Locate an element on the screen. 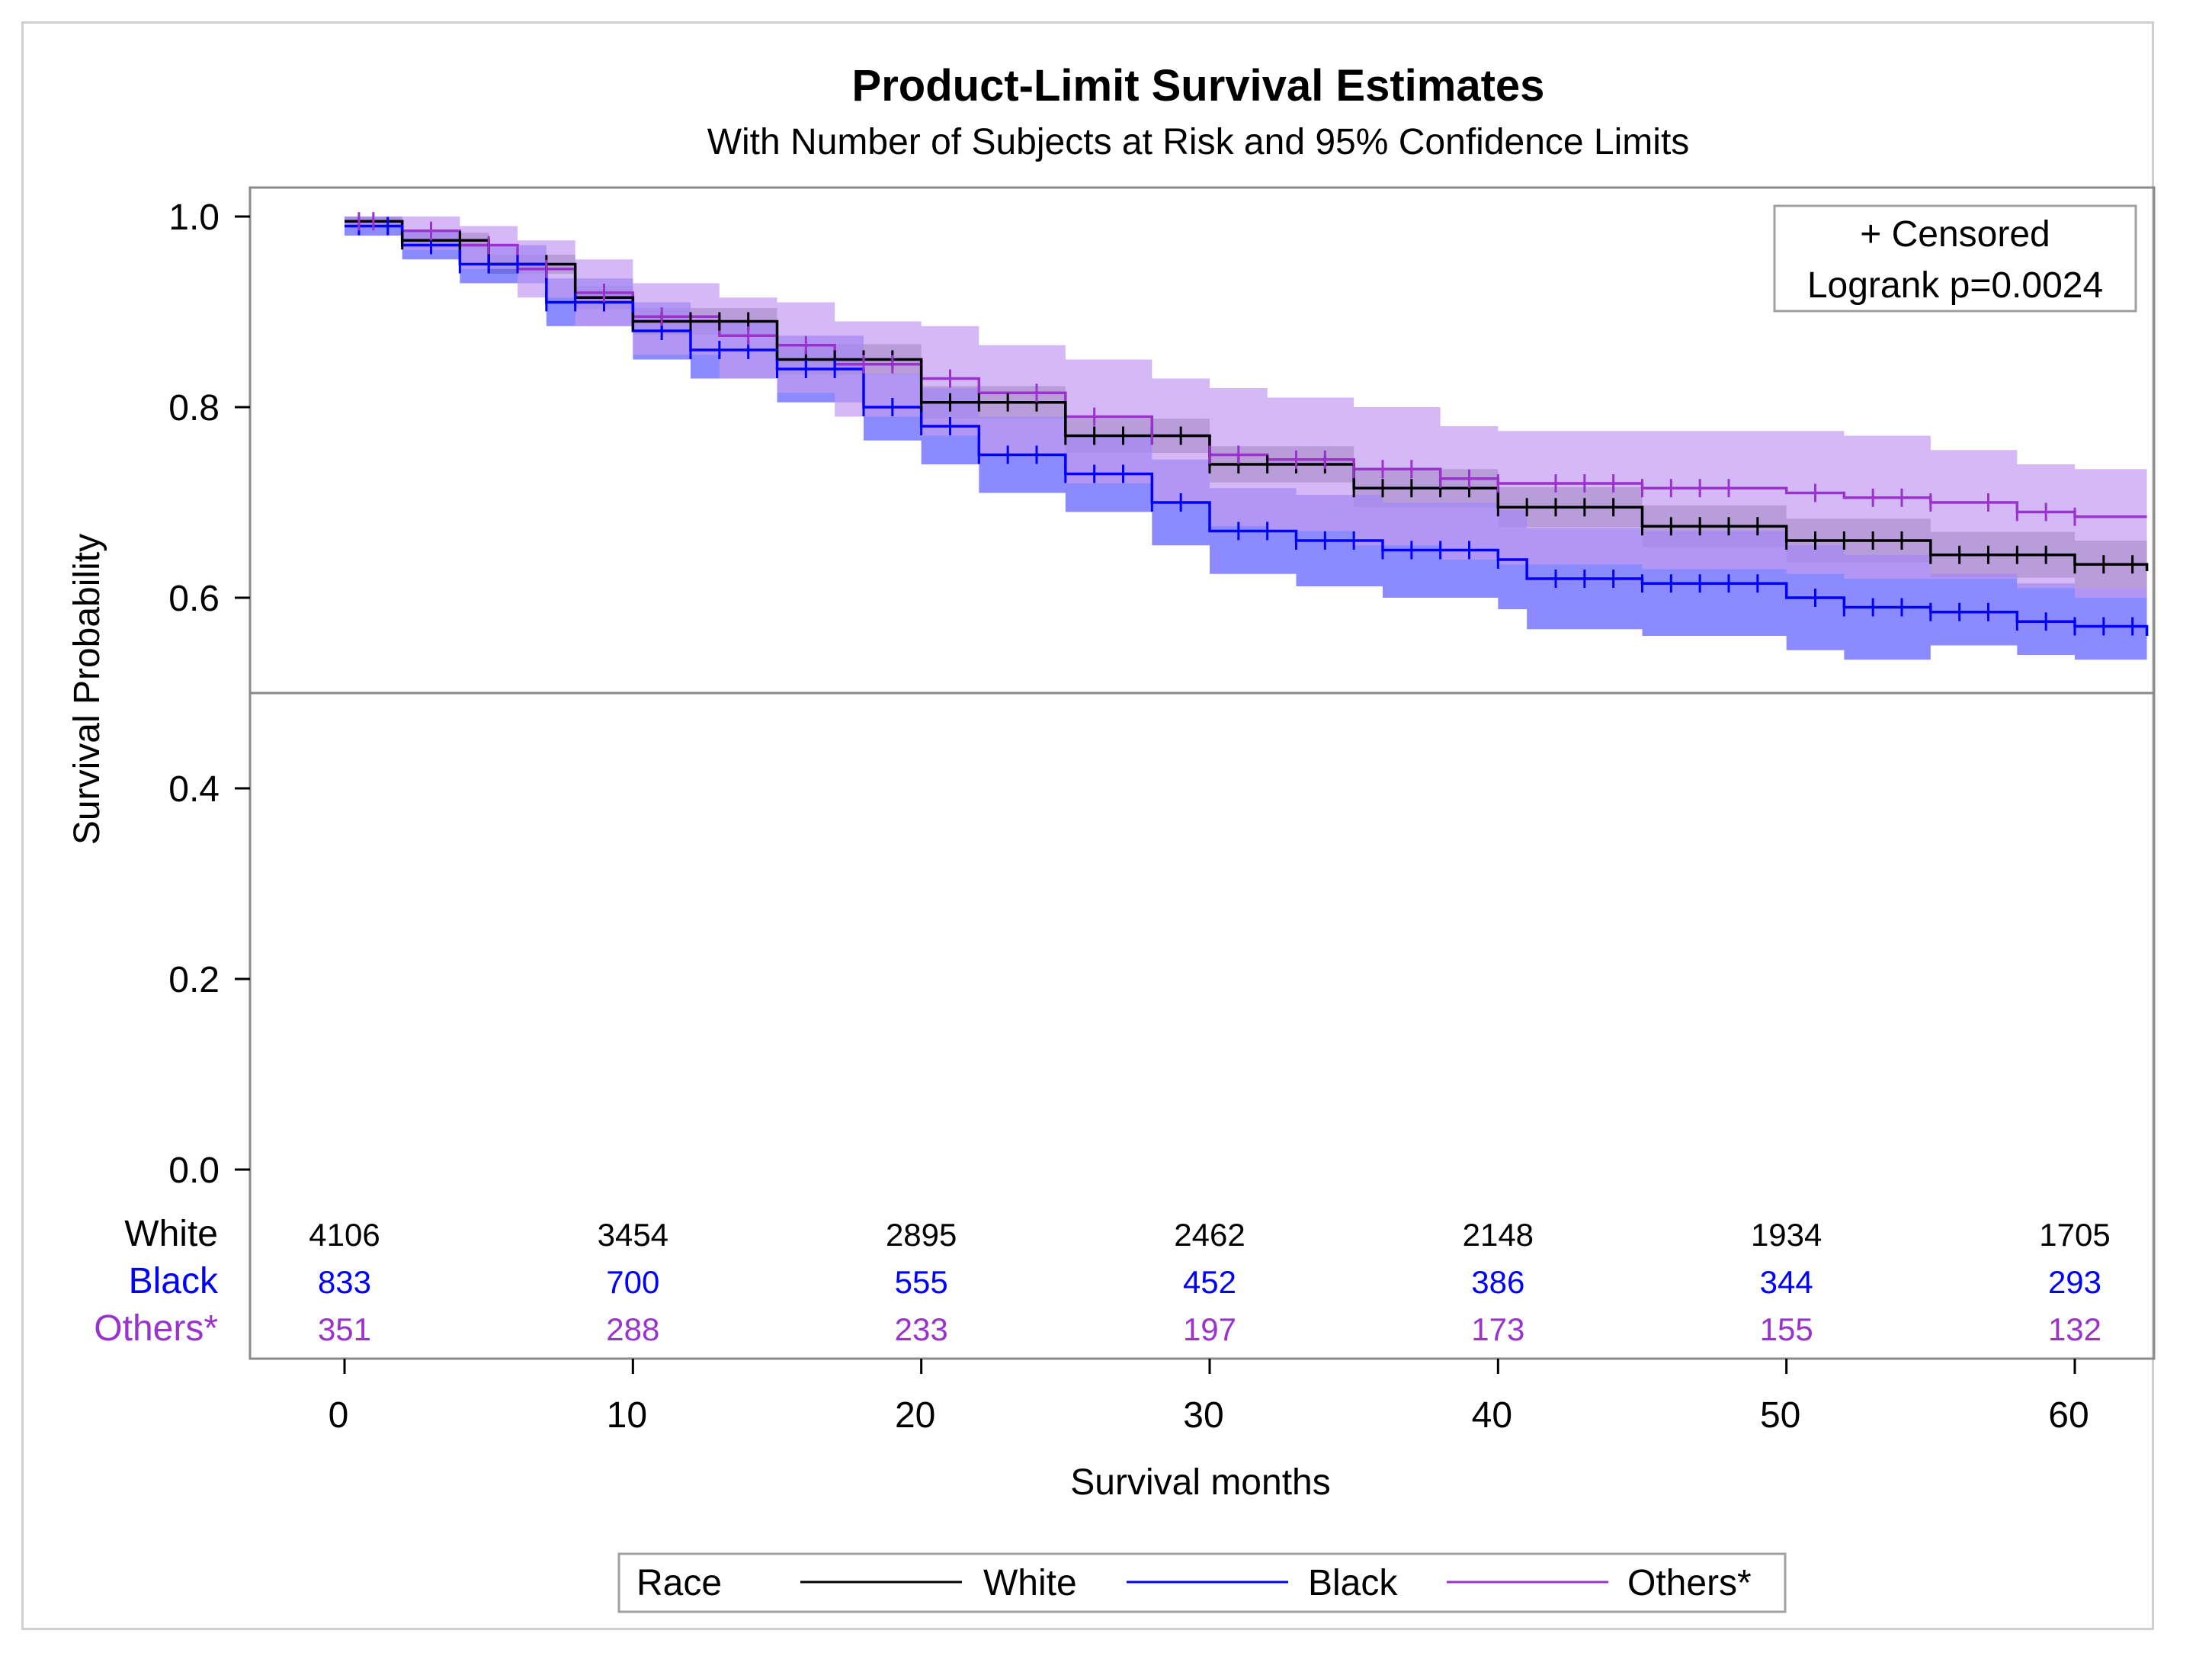 This screenshot has width=2212, height=1672. censored-note: + Censored is located at coordinates (1955, 234).